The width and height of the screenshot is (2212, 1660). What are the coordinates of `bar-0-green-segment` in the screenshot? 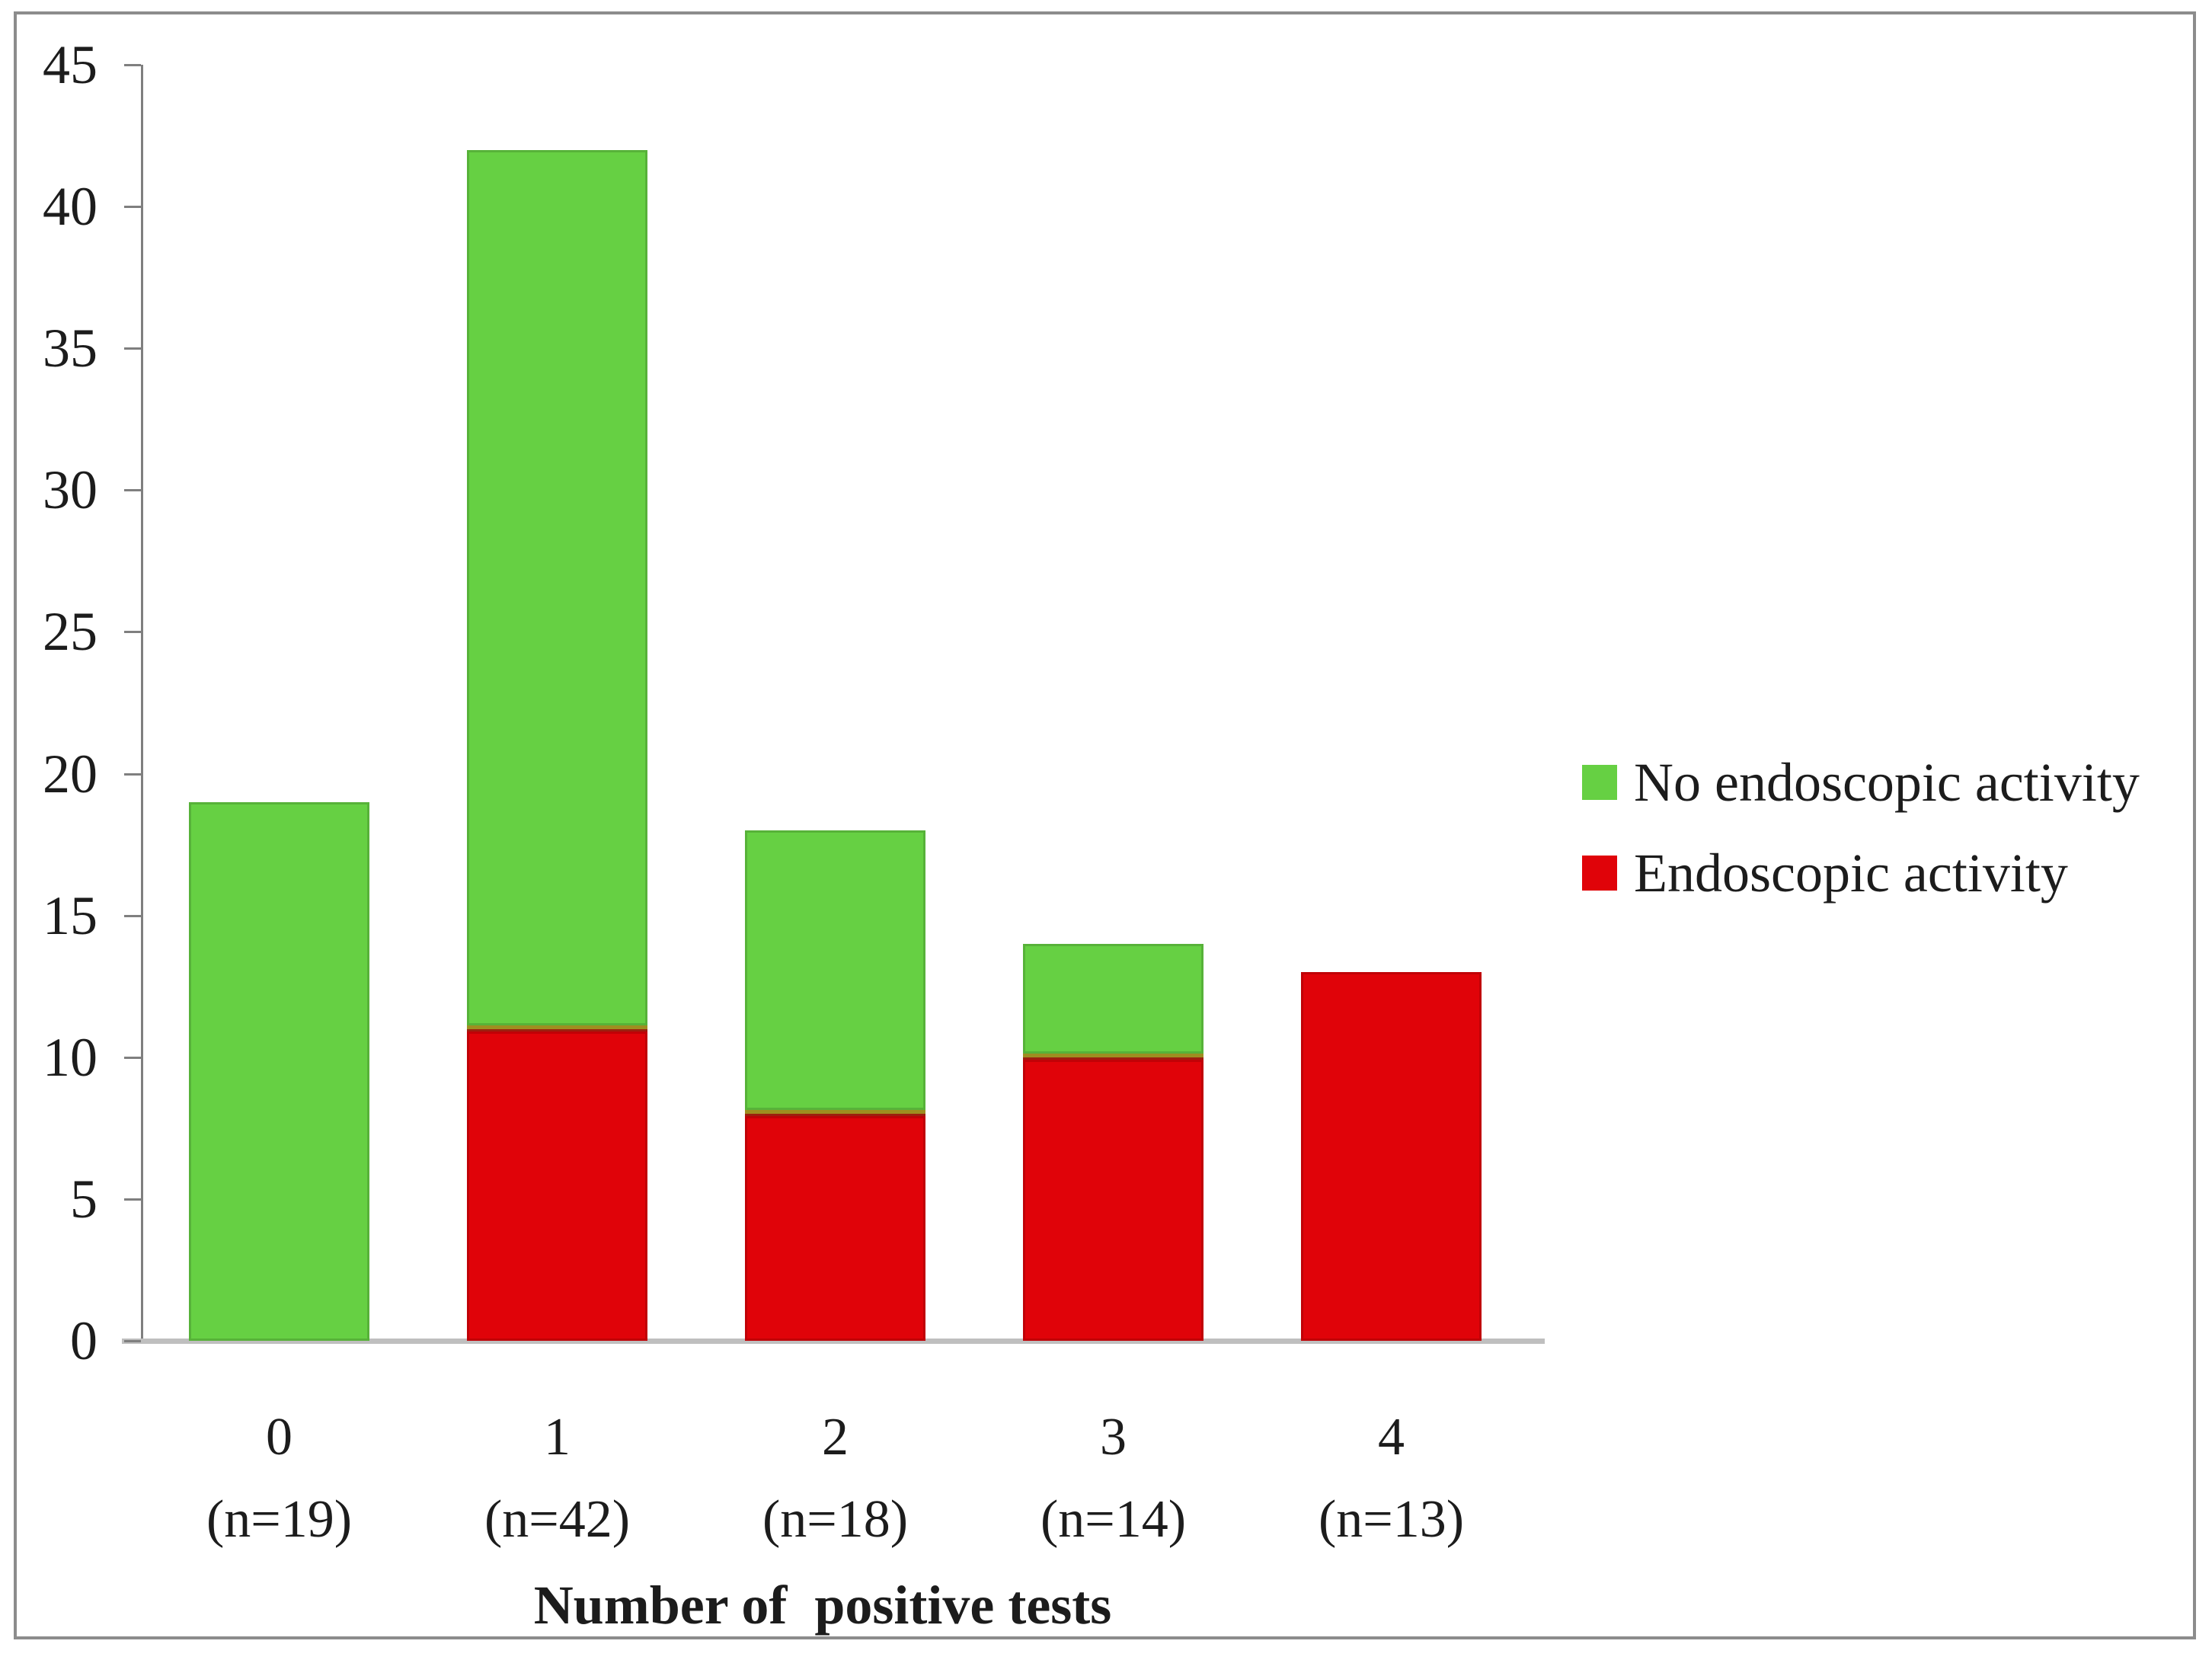 It's located at (279, 1071).